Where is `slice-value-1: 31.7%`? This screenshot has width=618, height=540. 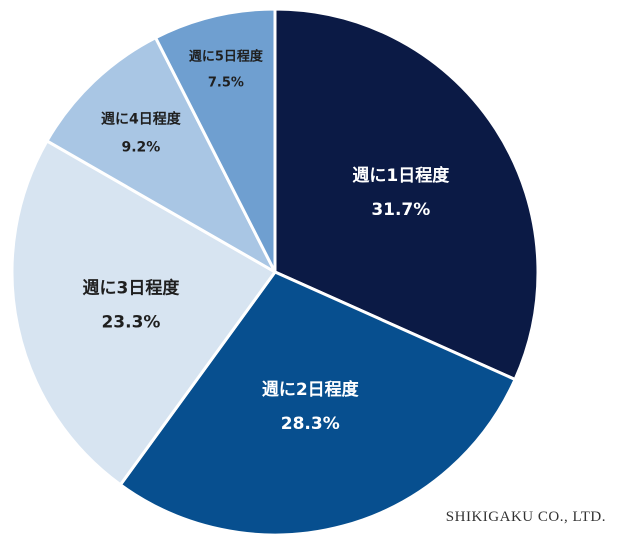
slice-value-1: 31.7% is located at coordinates (400, 210).